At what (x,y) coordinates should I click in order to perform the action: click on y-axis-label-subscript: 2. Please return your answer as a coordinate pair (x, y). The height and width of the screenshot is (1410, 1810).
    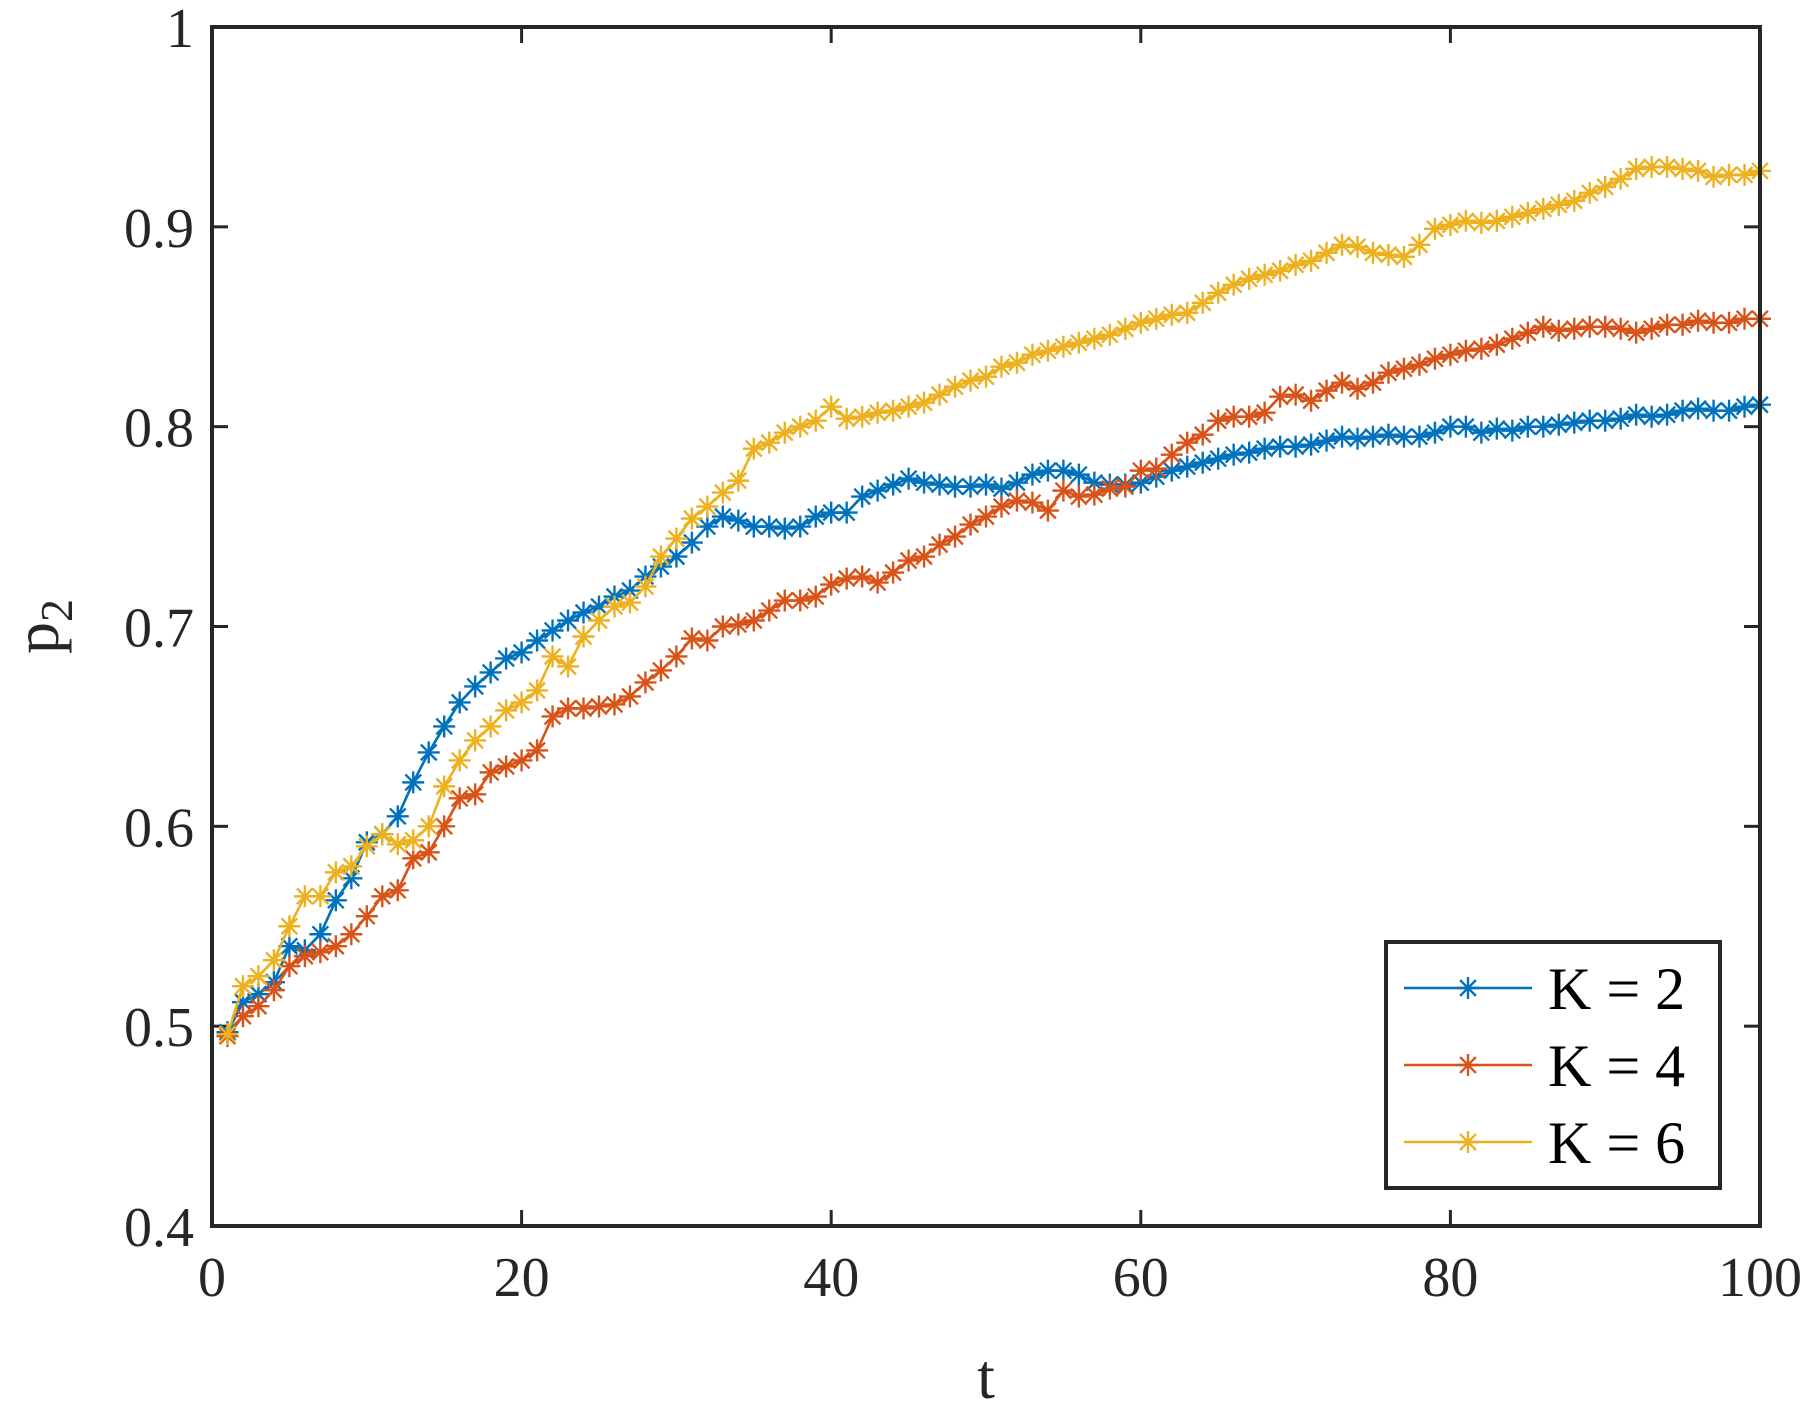
    Looking at the image, I should click on (56, 610).